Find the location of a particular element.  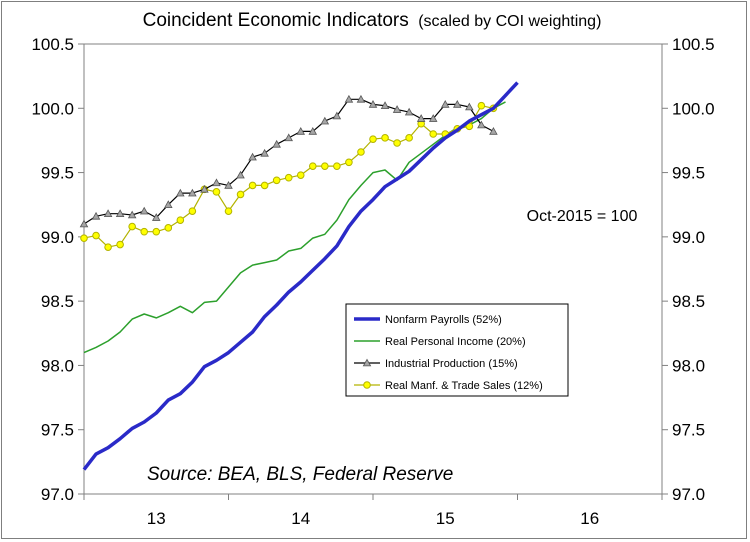

y-tick-label-right: 100.5 is located at coordinates (693, 44).